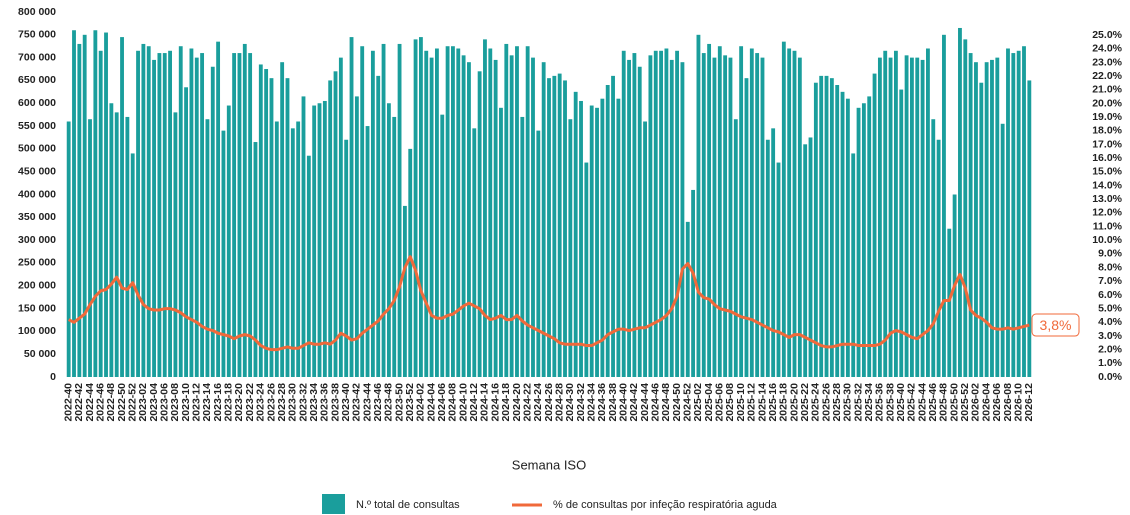  I want to click on y-tick-label: 150 000, so click(37, 308).